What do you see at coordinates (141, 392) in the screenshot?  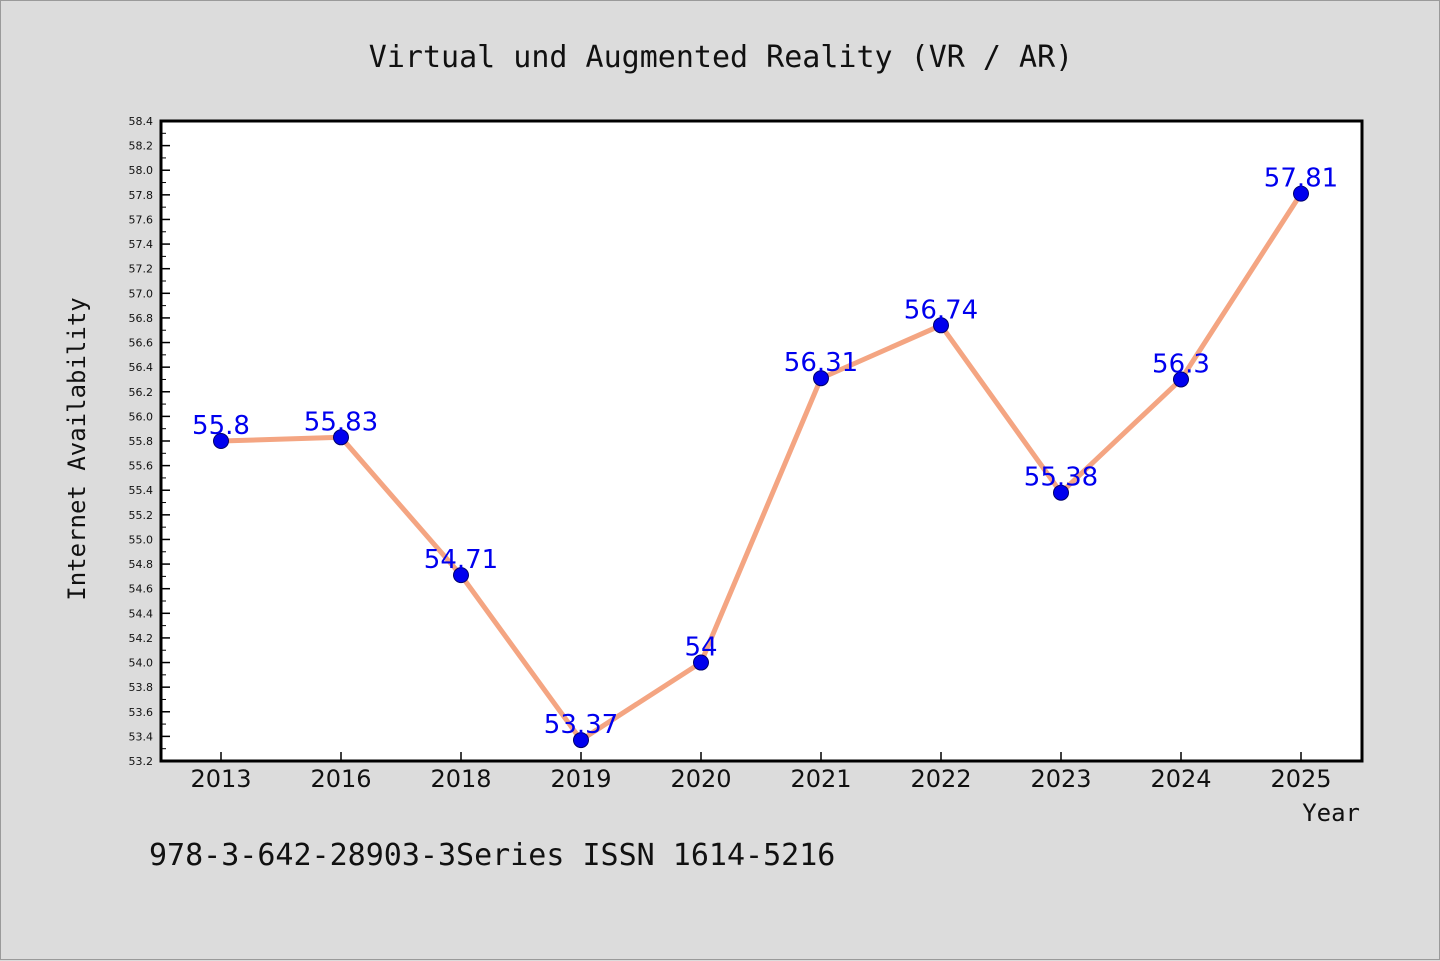 I see `y-tick-label: 56.2` at bounding box center [141, 392].